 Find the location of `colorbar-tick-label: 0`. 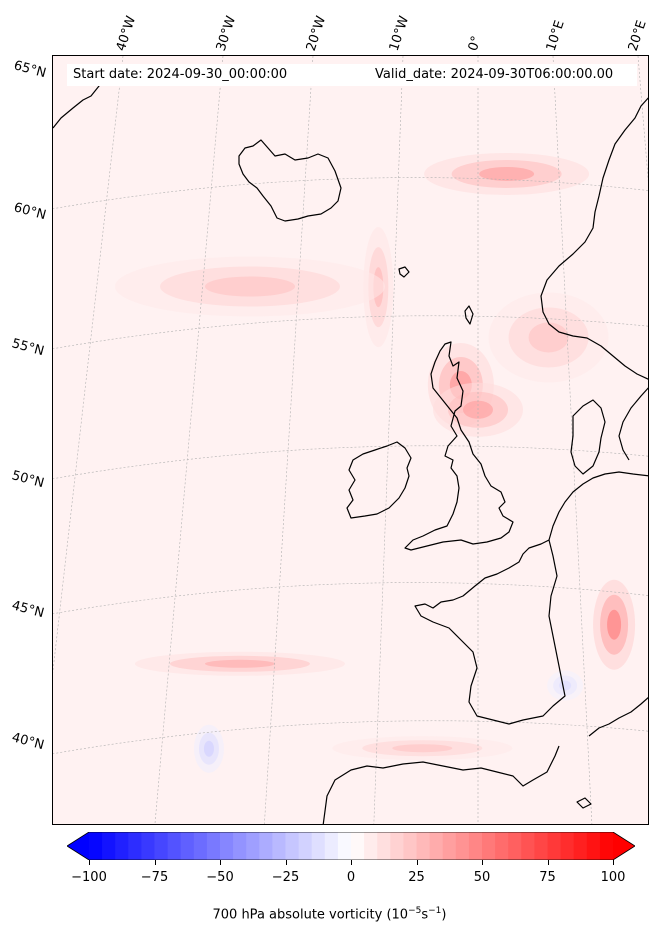

colorbar-tick-label: 0 is located at coordinates (351, 877).